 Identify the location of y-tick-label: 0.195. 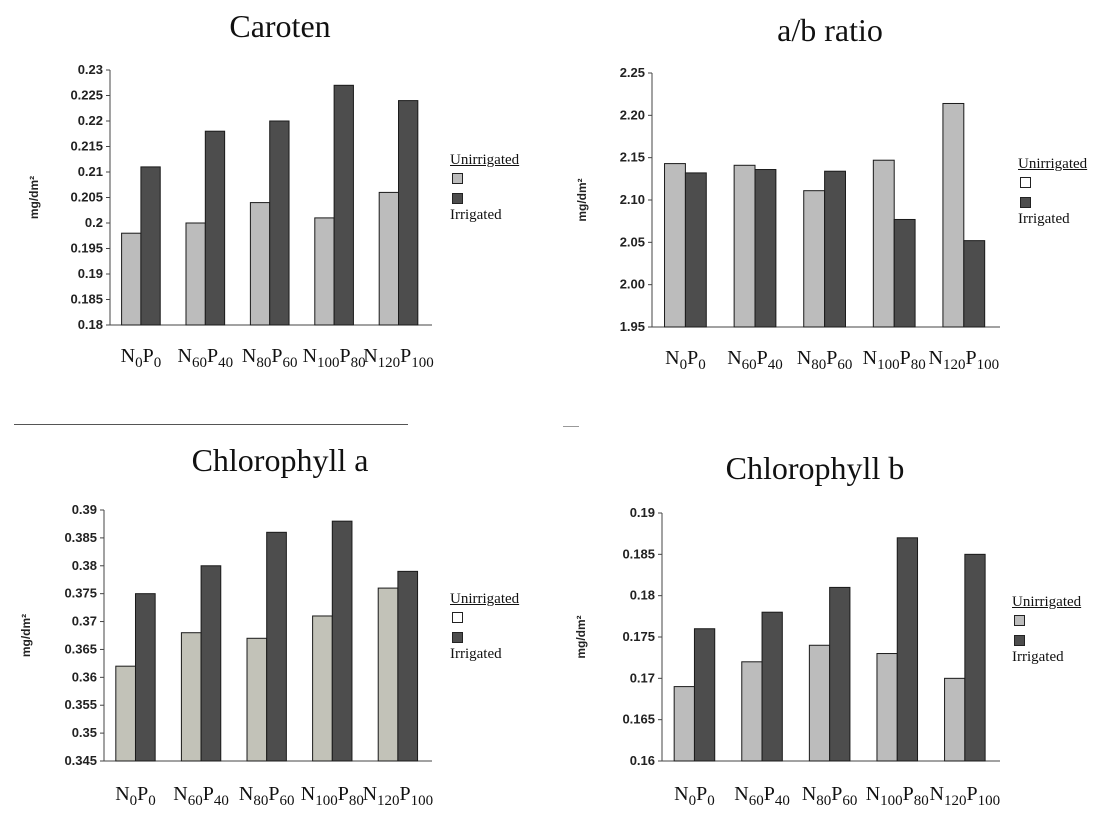
(86, 248).